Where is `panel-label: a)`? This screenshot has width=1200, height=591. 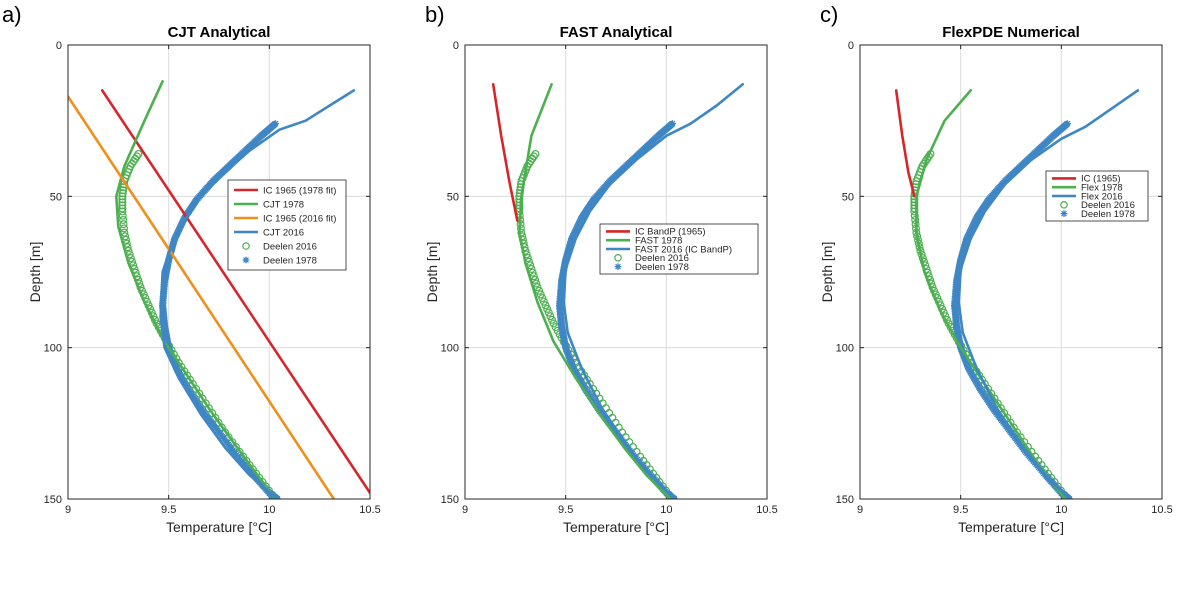
panel-label: a) is located at coordinates (12, 14).